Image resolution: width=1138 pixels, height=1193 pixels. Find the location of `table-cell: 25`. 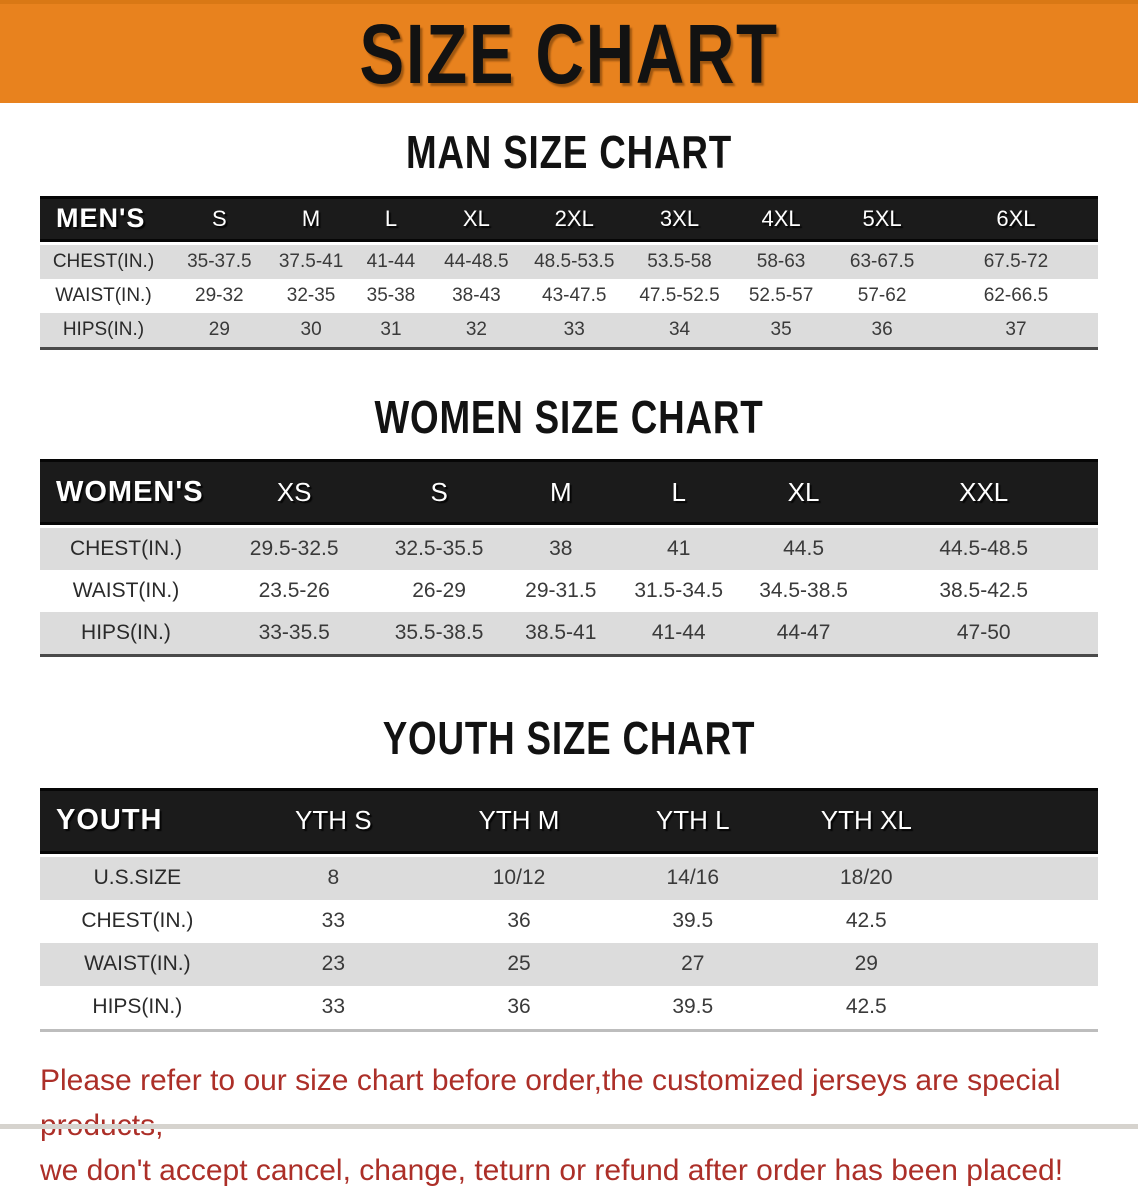

table-cell: 25 is located at coordinates (519, 964).